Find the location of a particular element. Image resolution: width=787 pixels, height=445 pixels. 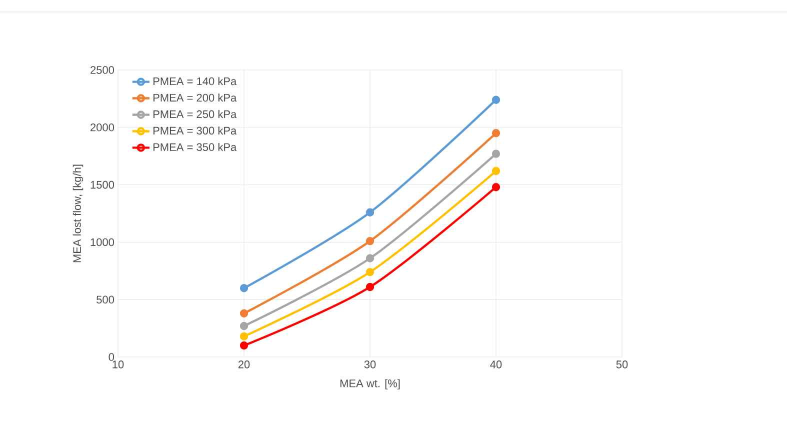

y-tick-label: 1000 is located at coordinates (102, 242).